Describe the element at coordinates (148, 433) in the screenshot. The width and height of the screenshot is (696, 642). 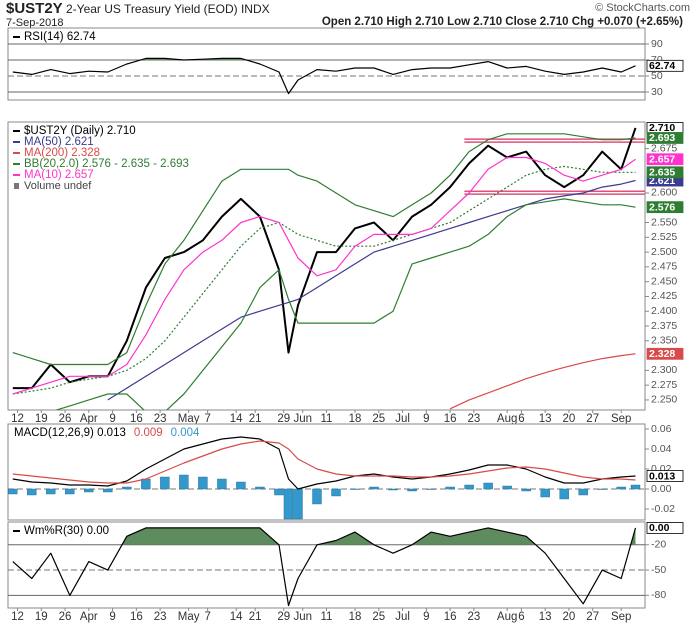
I see `legend-label: 0.009` at that location.